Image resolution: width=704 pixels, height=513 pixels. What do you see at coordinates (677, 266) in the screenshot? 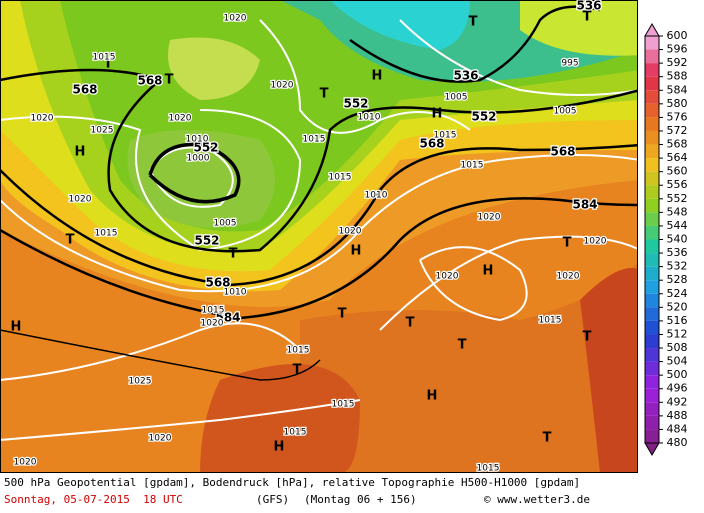
I see `color-bar-label: 532` at bounding box center [677, 266].